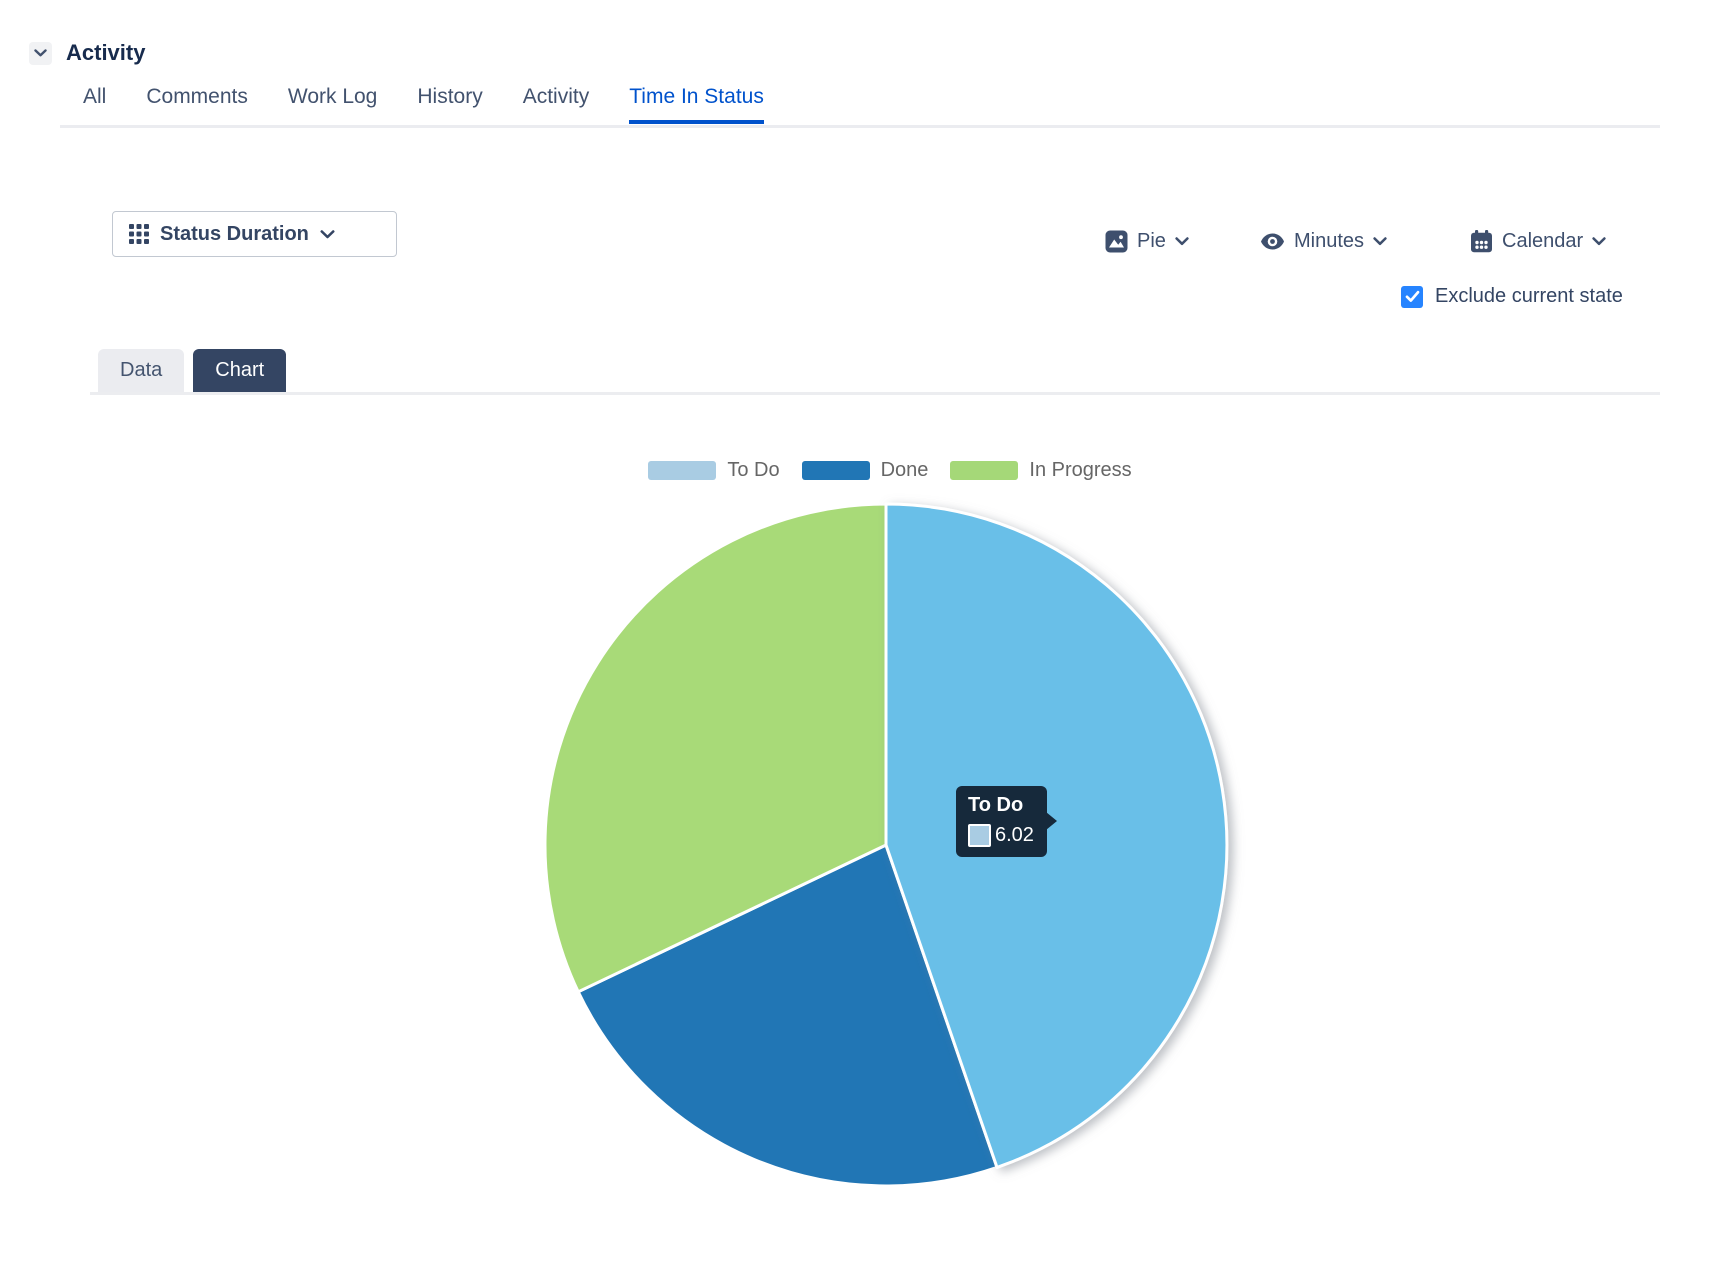 The height and width of the screenshot is (1270, 1724). What do you see at coordinates (979, 835) in the screenshot?
I see `tooltip-swatch` at bounding box center [979, 835].